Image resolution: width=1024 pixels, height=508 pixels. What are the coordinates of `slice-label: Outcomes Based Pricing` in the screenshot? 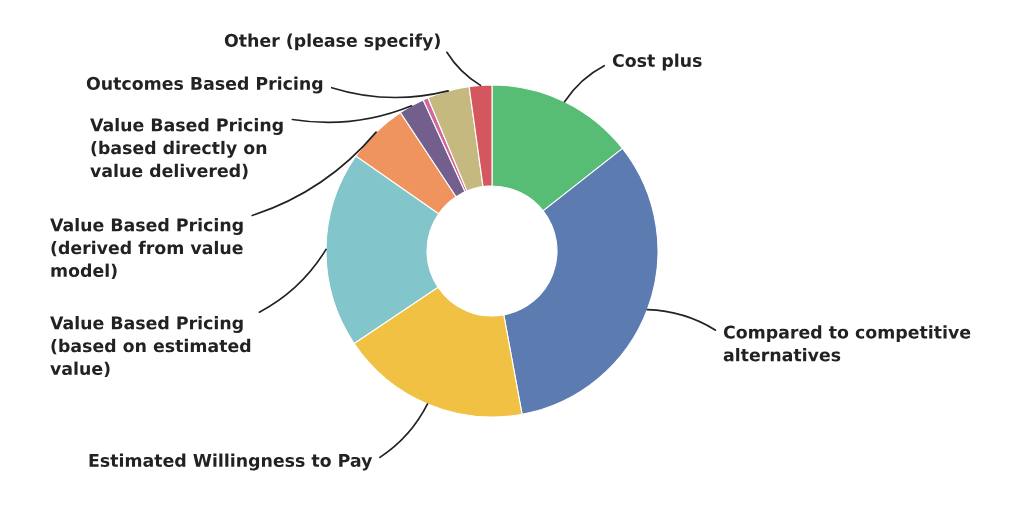 It's located at (204, 85).